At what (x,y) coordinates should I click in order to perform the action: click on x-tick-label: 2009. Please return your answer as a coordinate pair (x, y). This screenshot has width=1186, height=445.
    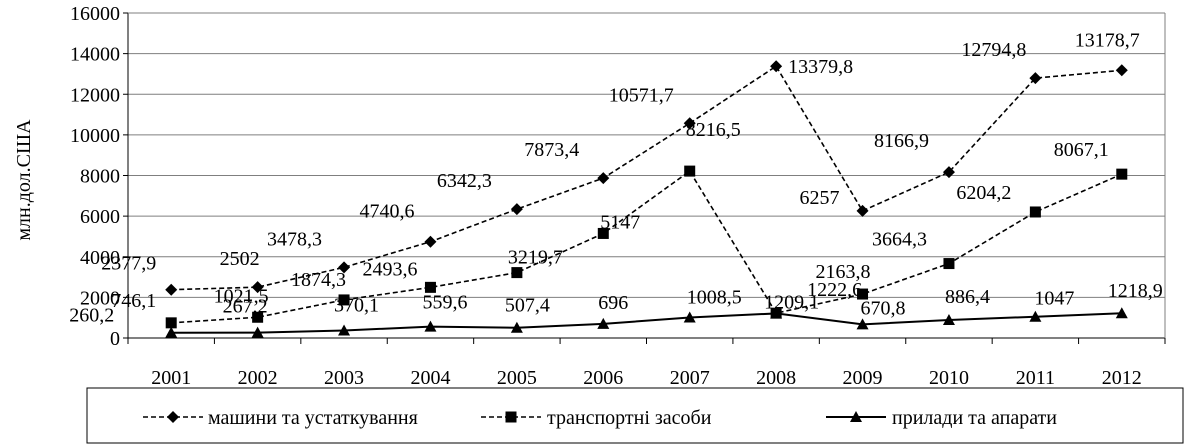
    Looking at the image, I should click on (863, 378).